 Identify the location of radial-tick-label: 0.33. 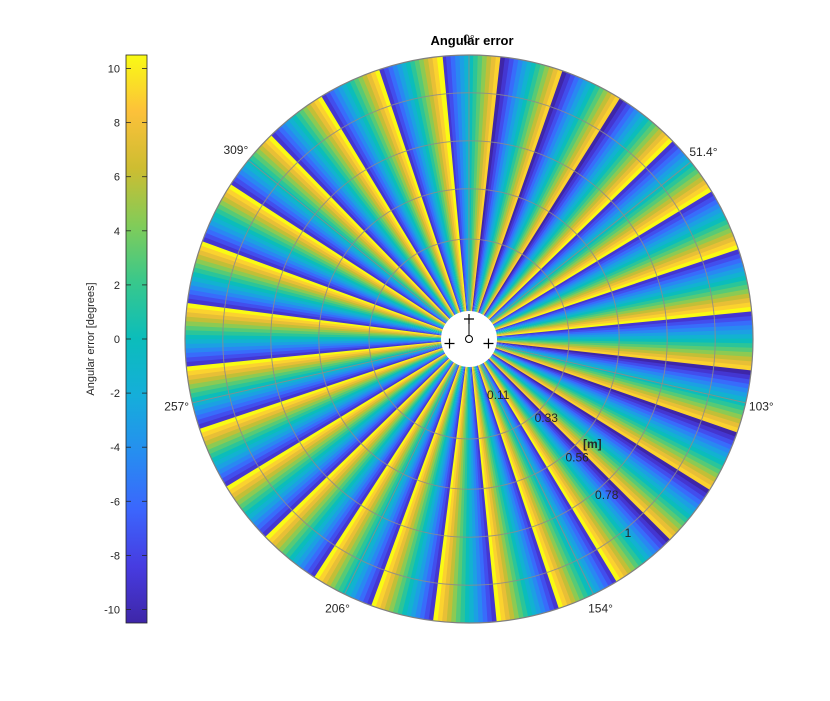
(547, 418).